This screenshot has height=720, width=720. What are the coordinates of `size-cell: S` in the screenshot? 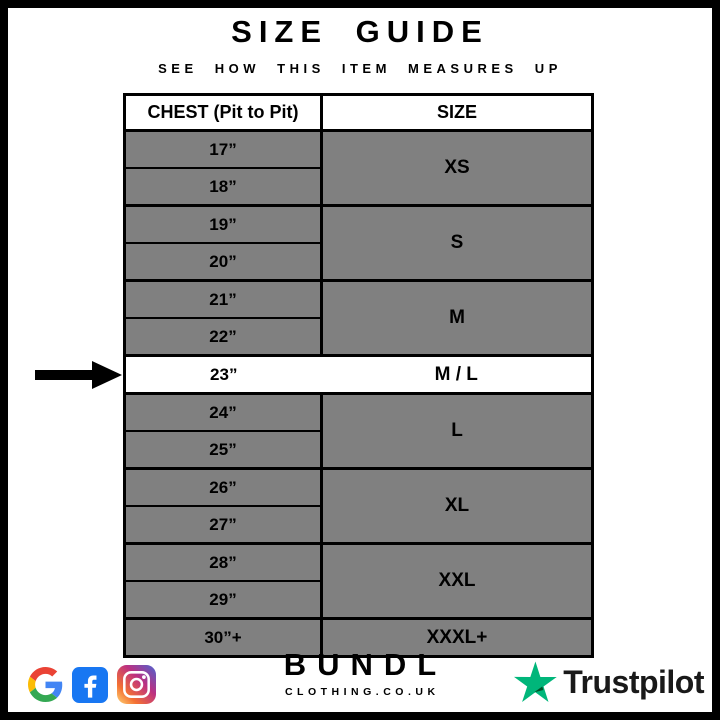 It's located at (457, 242).